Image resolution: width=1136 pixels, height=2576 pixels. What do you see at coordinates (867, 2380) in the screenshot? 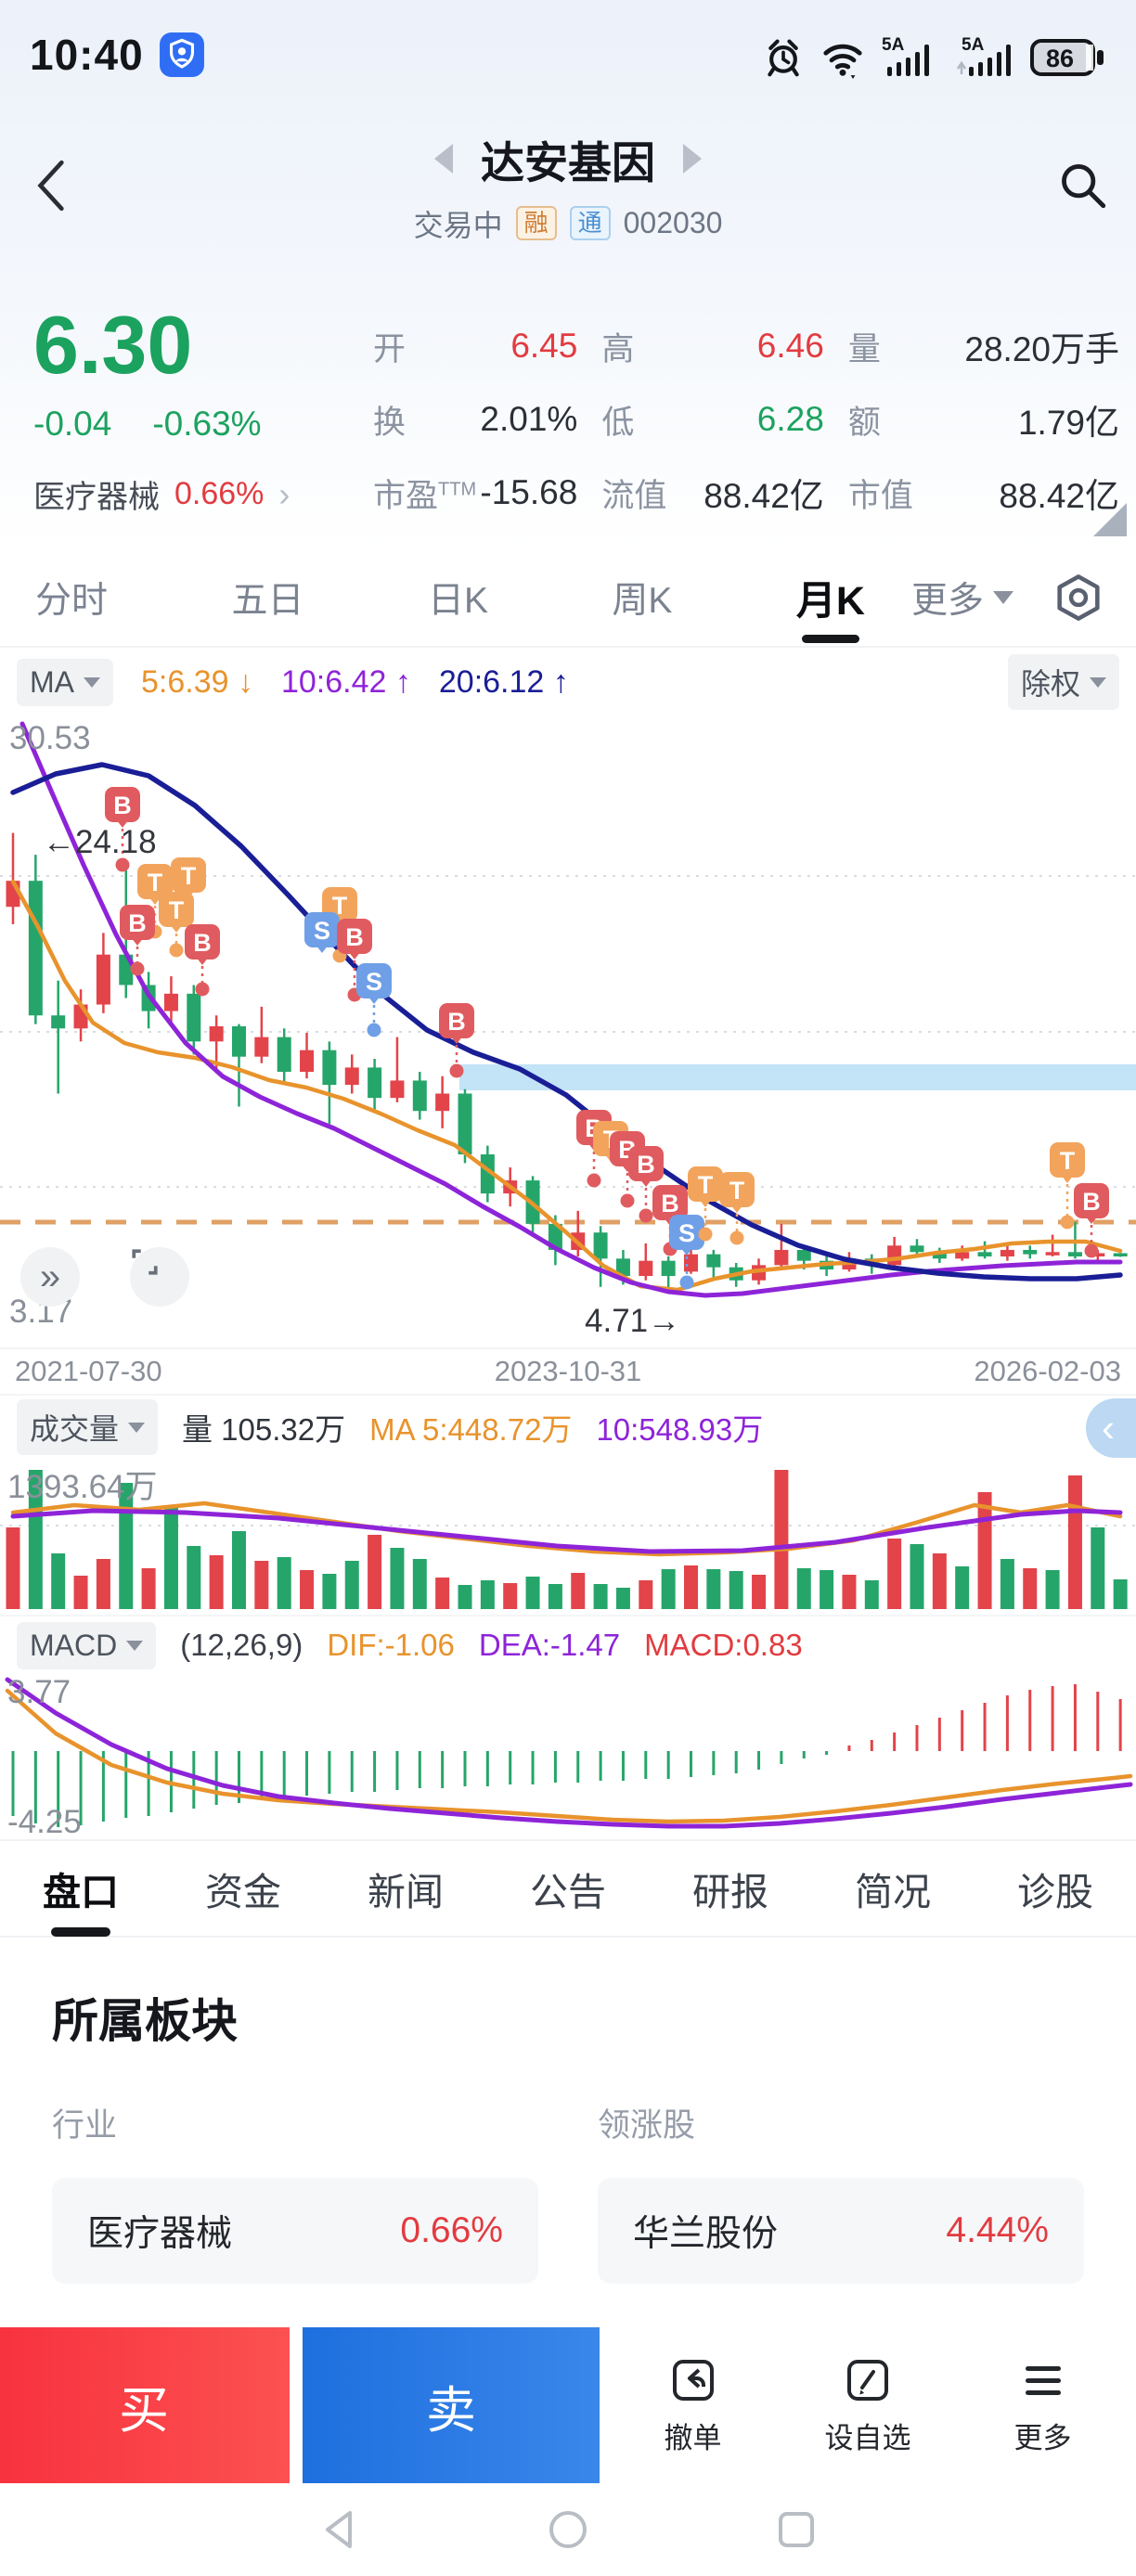
I see `edit-watchlist-icon` at bounding box center [867, 2380].